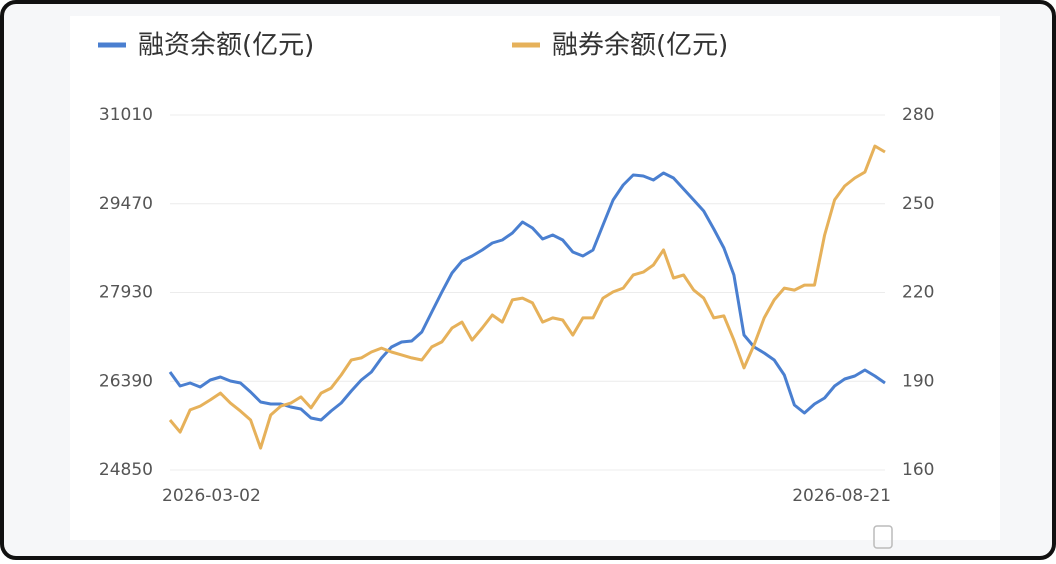 The height and width of the screenshot is (564, 1056). What do you see at coordinates (841, 496) in the screenshot?
I see `x-tick-label: 2026-08-21` at bounding box center [841, 496].